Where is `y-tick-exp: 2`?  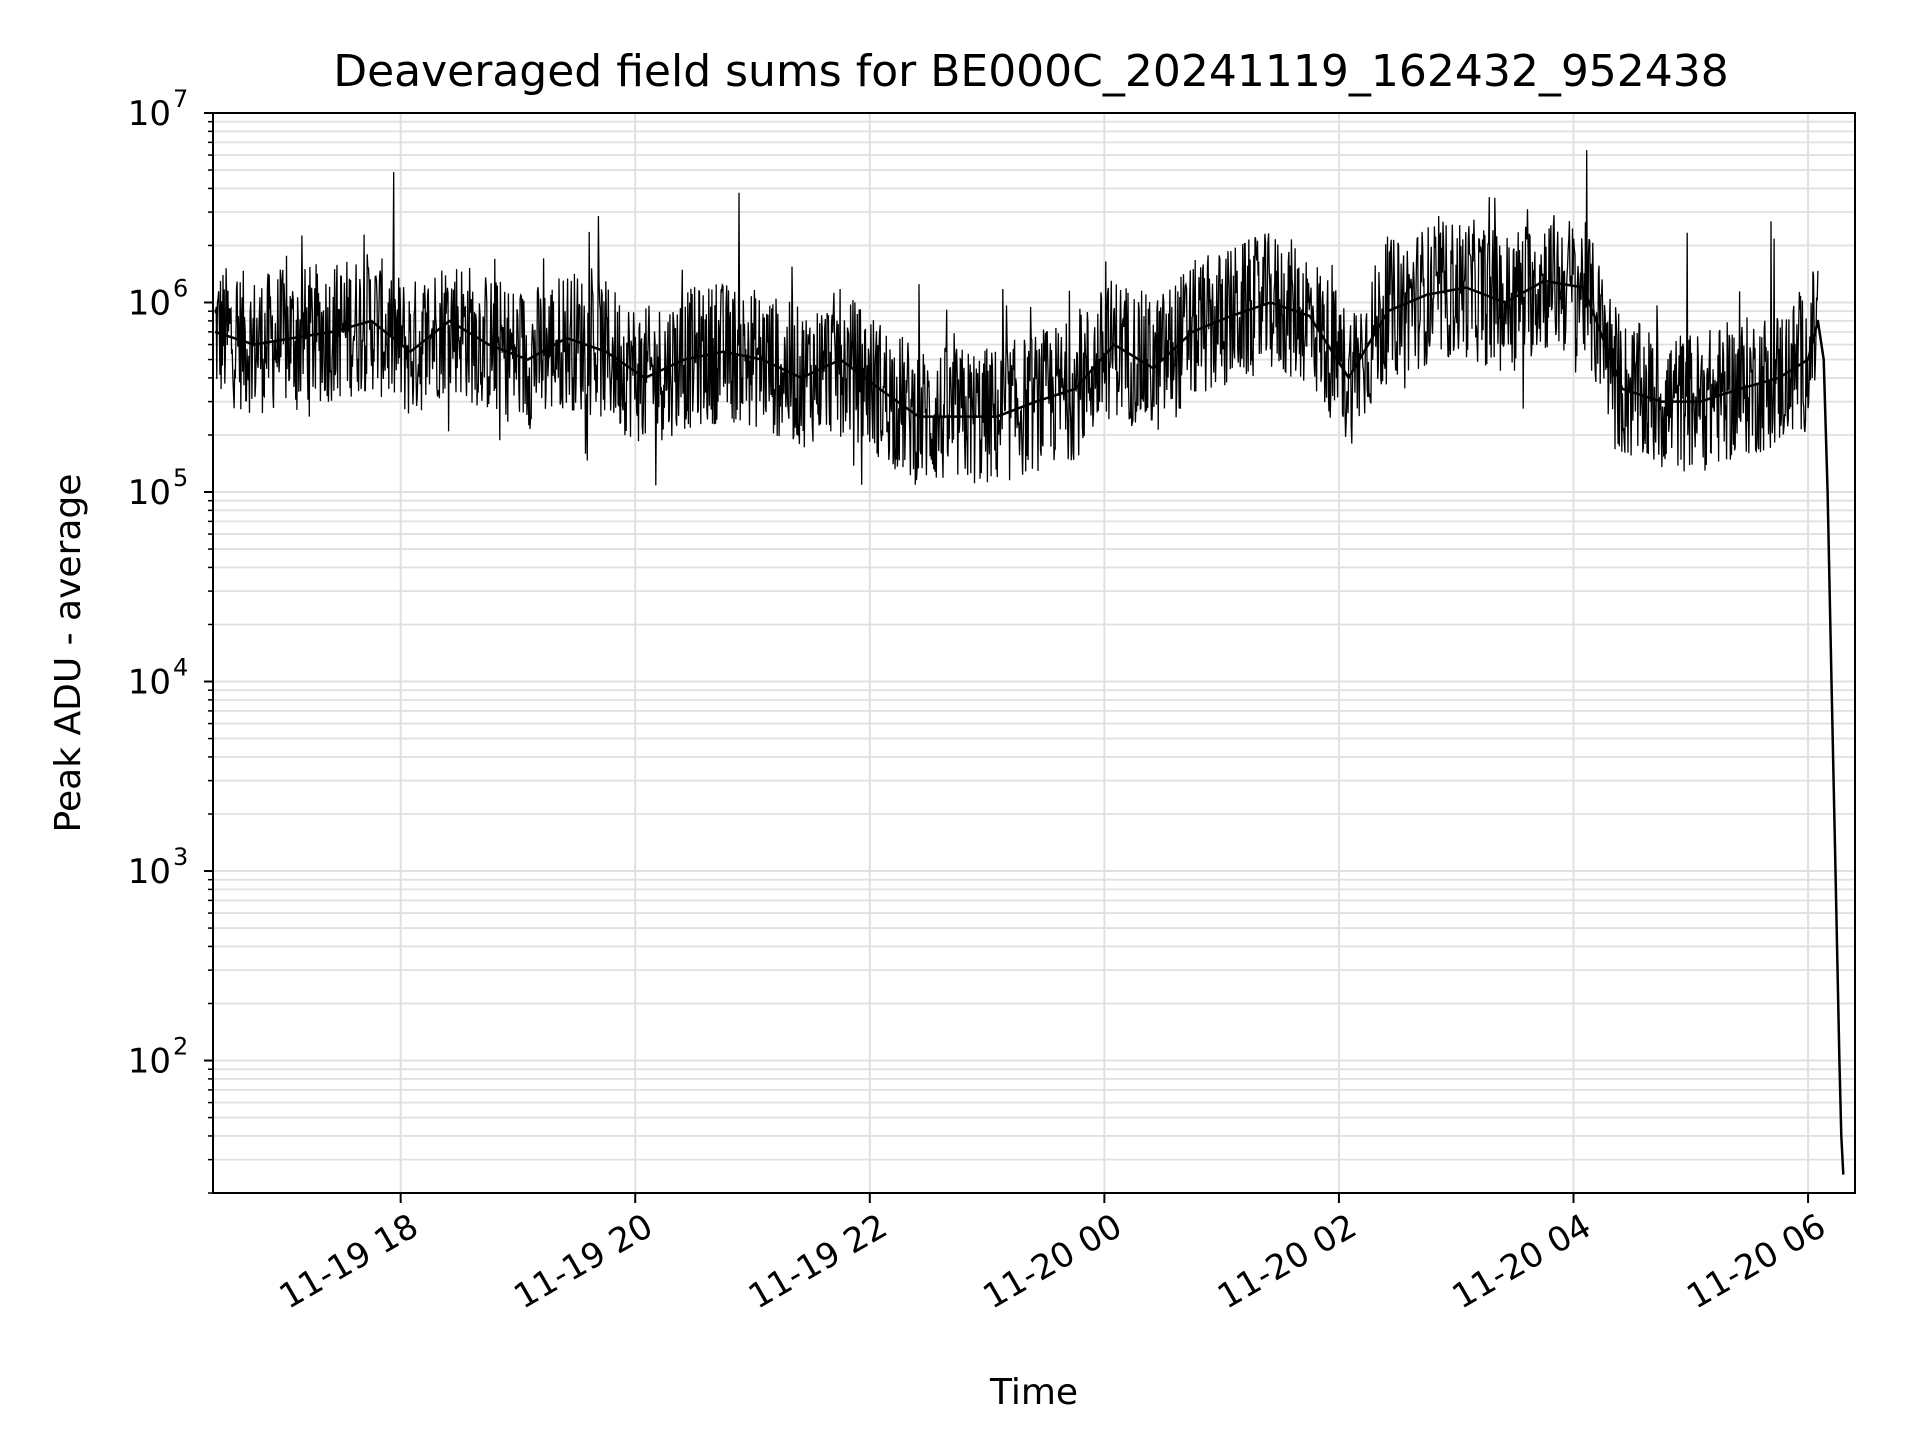 y-tick-exp: 2 is located at coordinates (180, 1047).